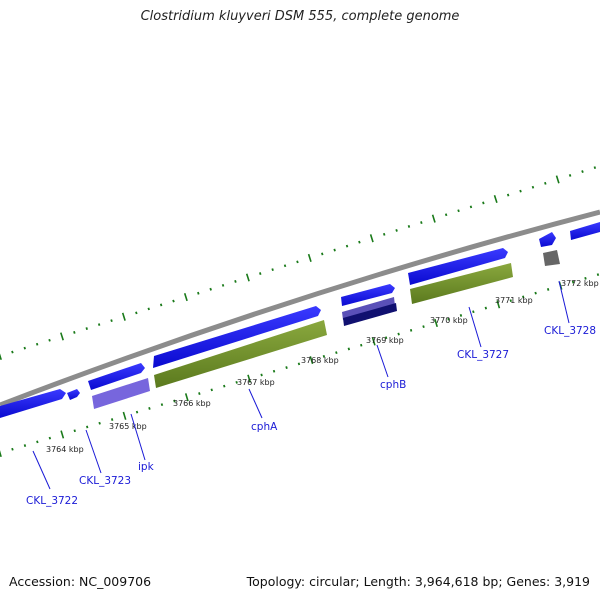 This screenshot has width=600, height=600. Describe the element at coordinates (255, 403) in the screenshot. I see `leader-cphA` at that location.